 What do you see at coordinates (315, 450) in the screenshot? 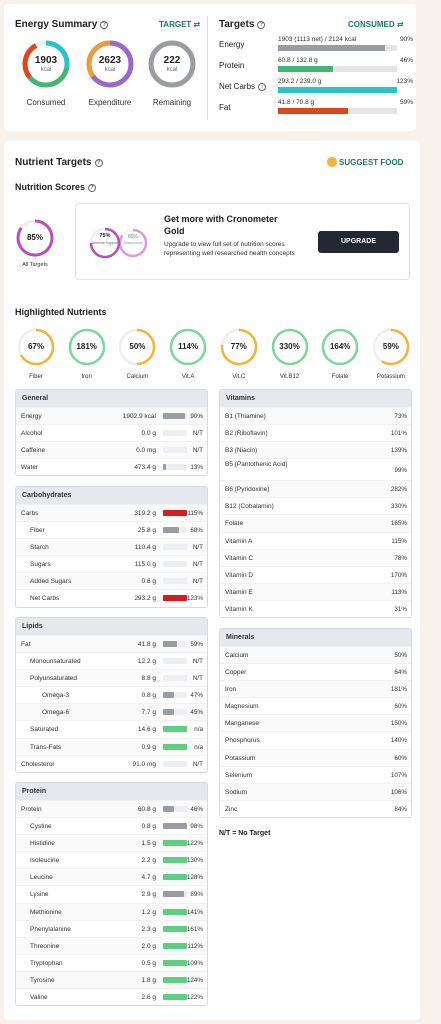
I see `table-row: B3 (Niacin)22.3 mg139%` at bounding box center [315, 450].